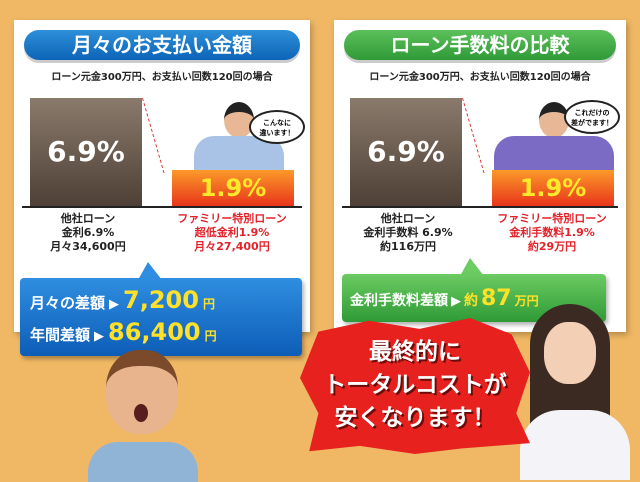 The width and height of the screenshot is (640, 482). Describe the element at coordinates (232, 246) in the screenshot. I see `caption-line: 月々27,400円` at that location.